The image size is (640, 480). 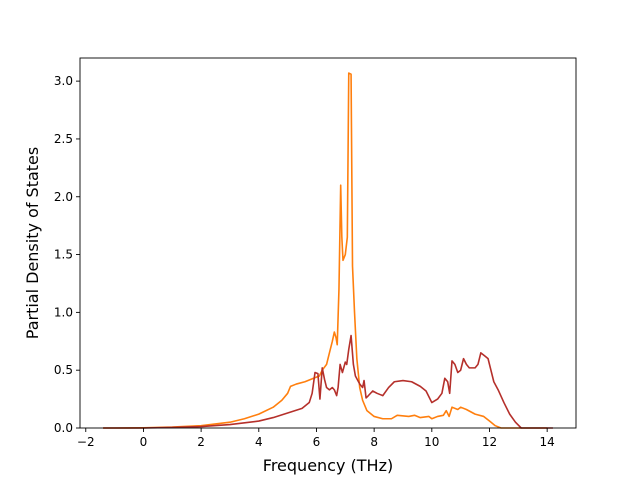 I want to click on y-axis-title: Partial Density of States, so click(x=32, y=243).